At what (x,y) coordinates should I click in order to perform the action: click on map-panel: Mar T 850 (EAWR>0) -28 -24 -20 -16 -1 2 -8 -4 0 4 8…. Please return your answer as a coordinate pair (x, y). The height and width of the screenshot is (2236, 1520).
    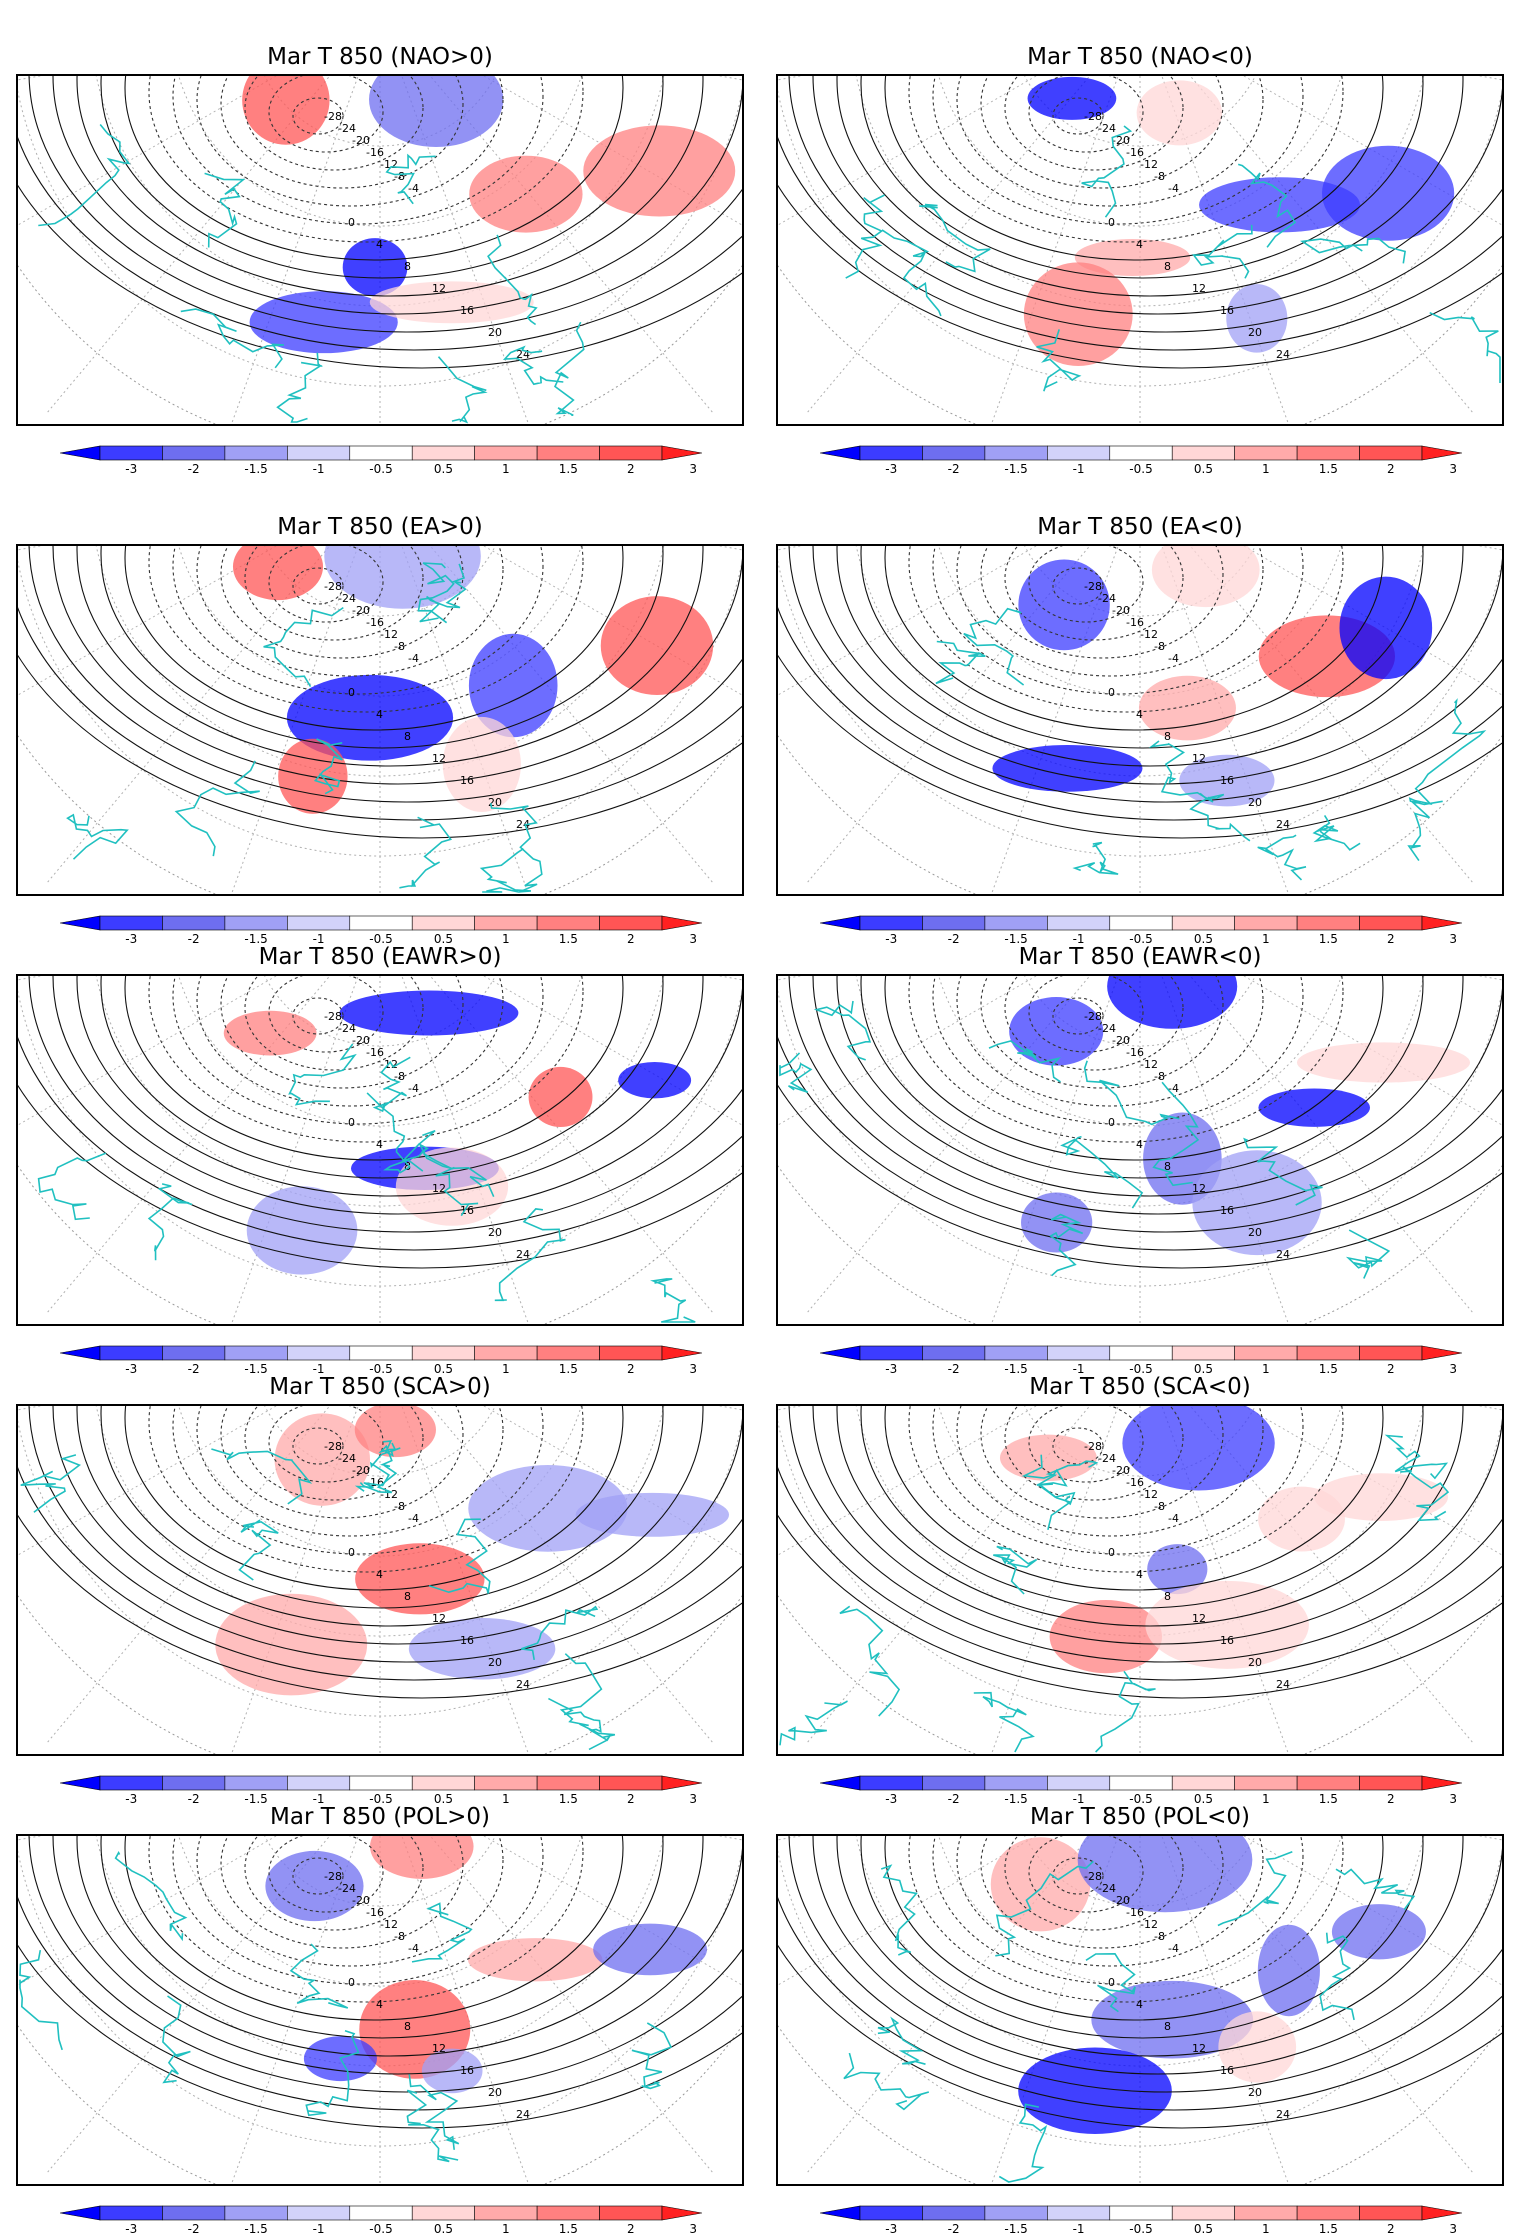
    Looking at the image, I should click on (380, 1138).